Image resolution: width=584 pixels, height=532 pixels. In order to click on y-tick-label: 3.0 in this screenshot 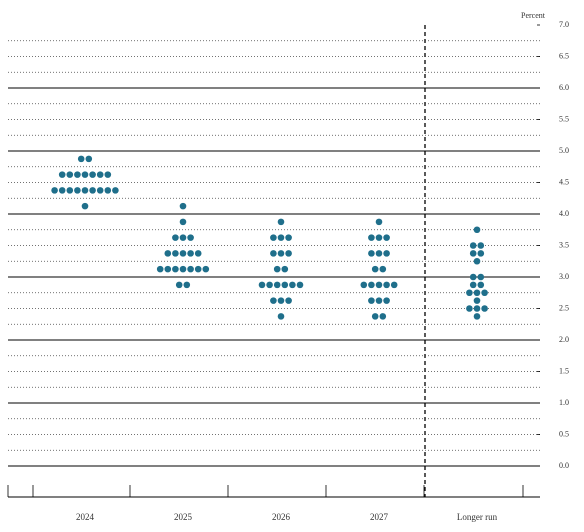, I will do `click(564, 276)`.